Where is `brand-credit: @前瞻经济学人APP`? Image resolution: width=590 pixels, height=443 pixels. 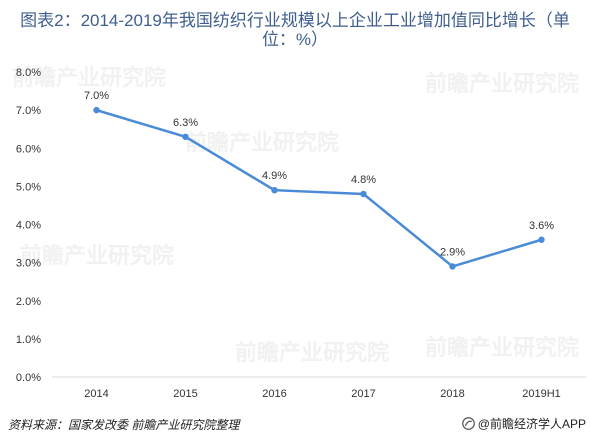
brand-credit: @前瞻经济学人APP is located at coordinates (523, 423).